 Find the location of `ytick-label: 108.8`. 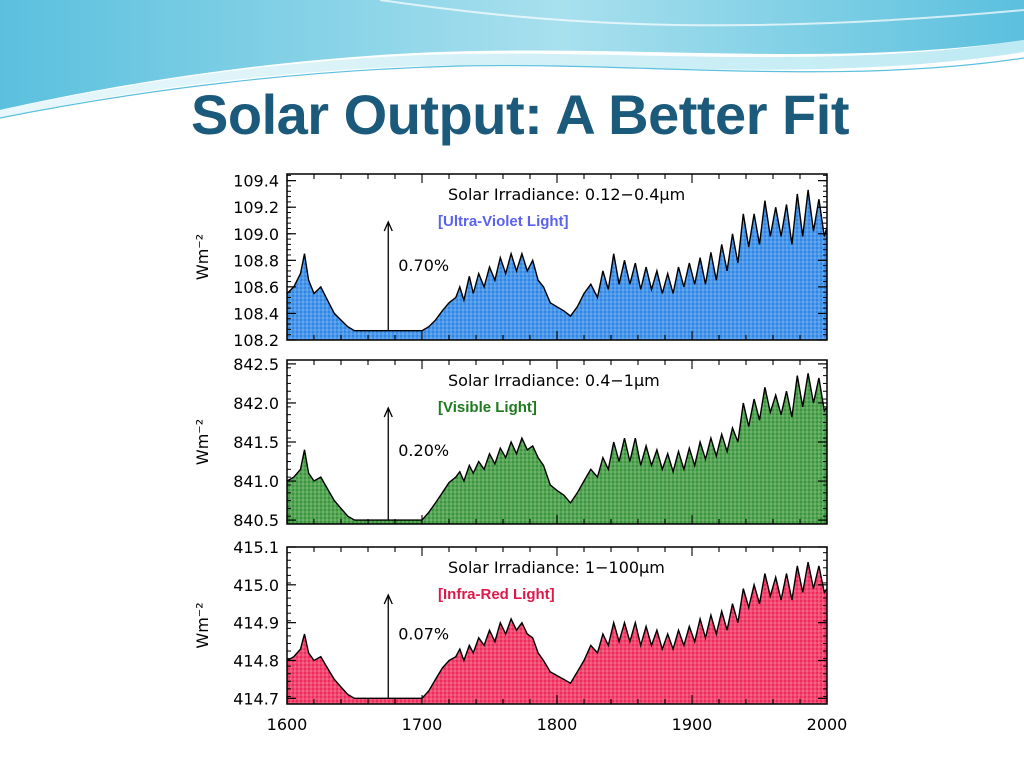

ytick-label: 108.8 is located at coordinates (256, 260).